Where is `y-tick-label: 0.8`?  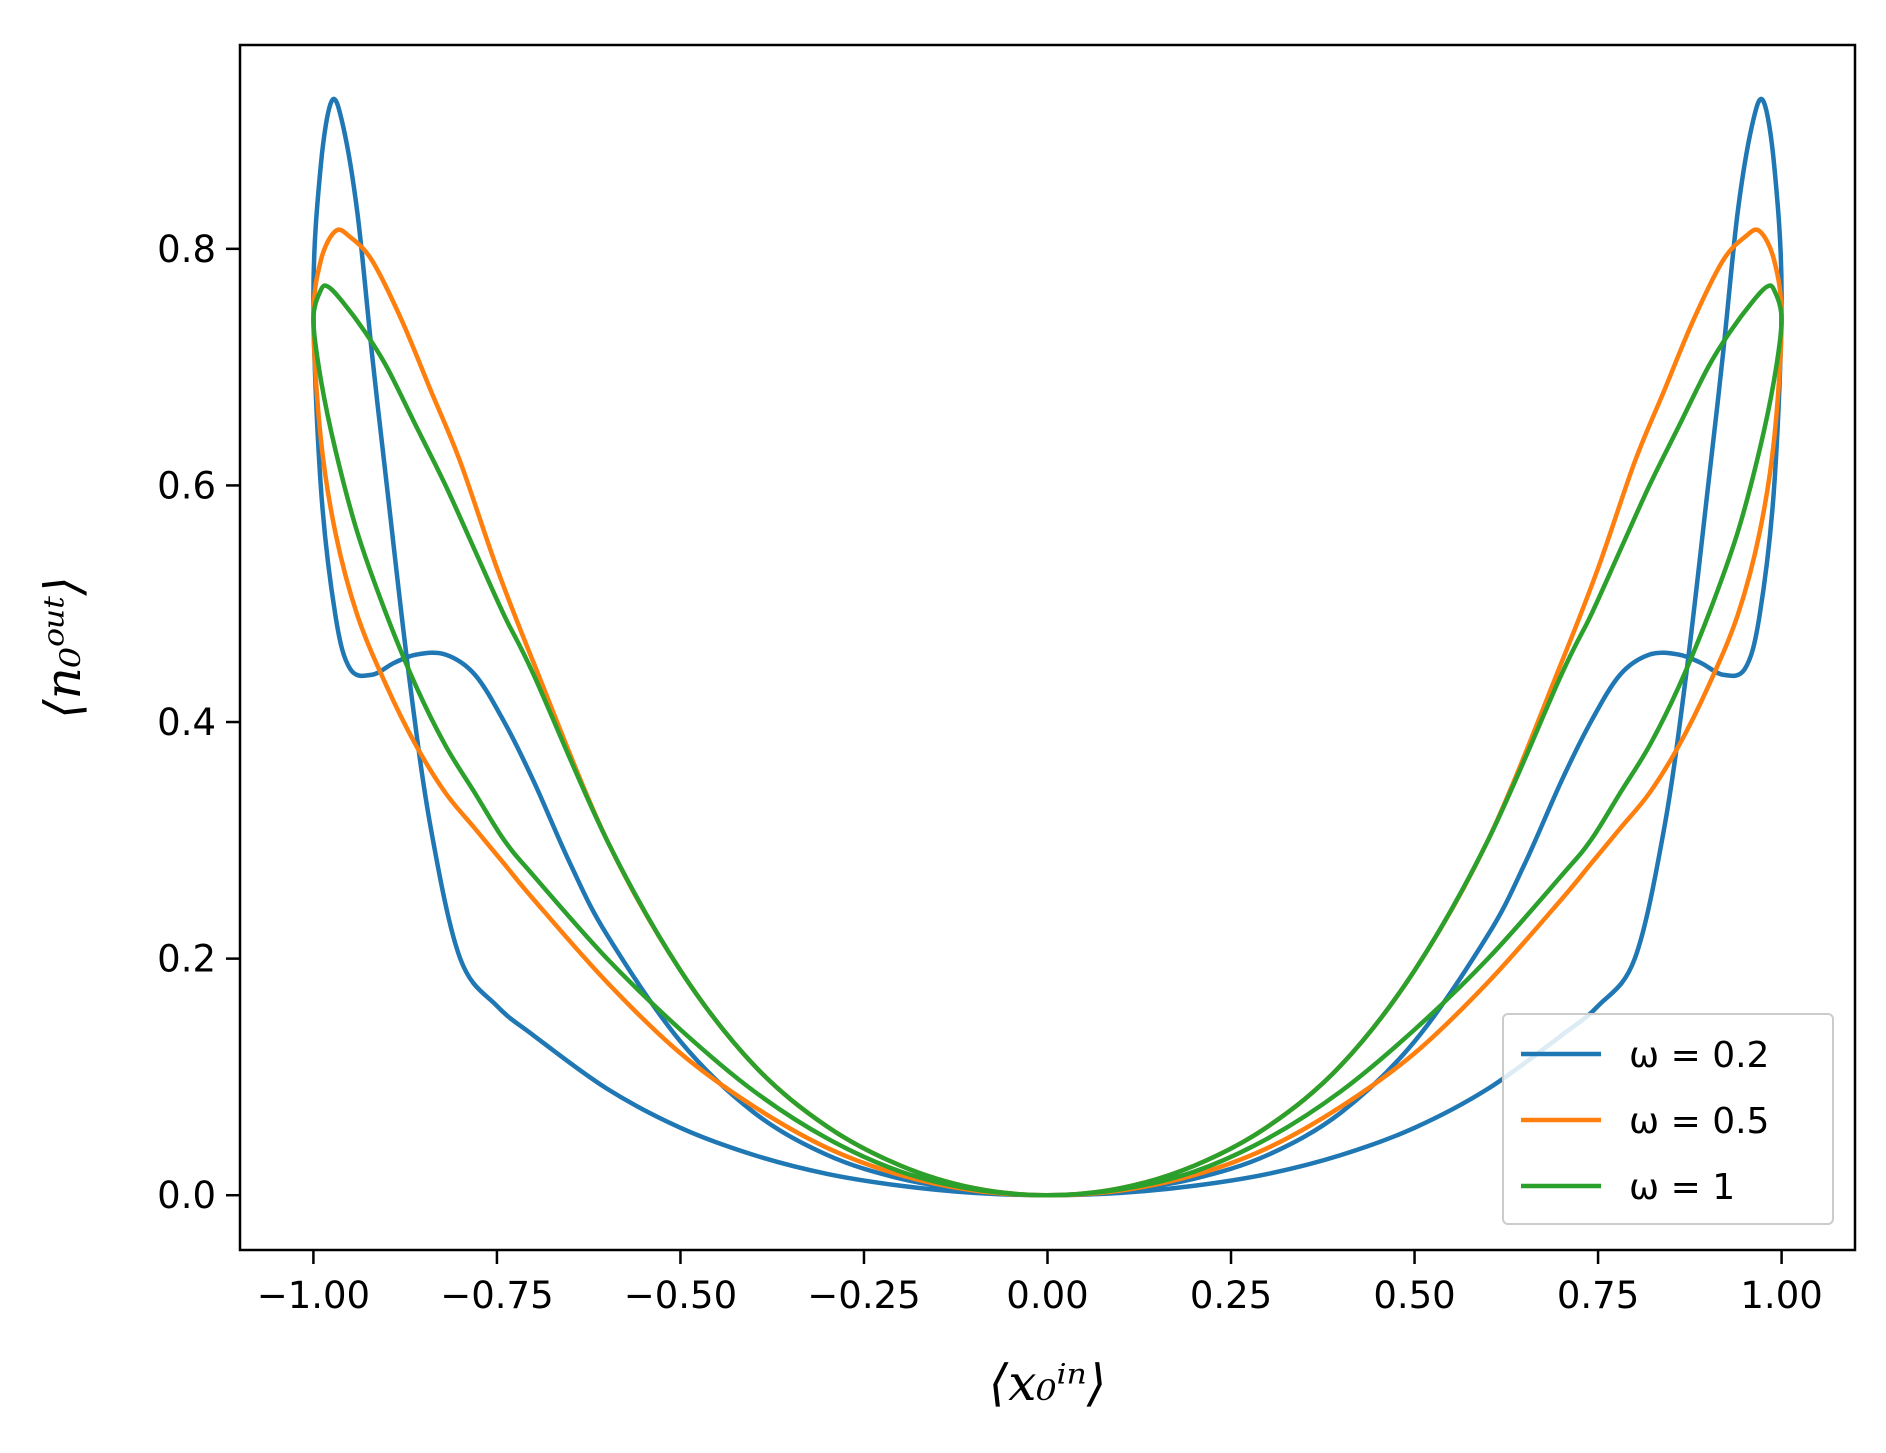
y-tick-label: 0.8 is located at coordinates (186, 249).